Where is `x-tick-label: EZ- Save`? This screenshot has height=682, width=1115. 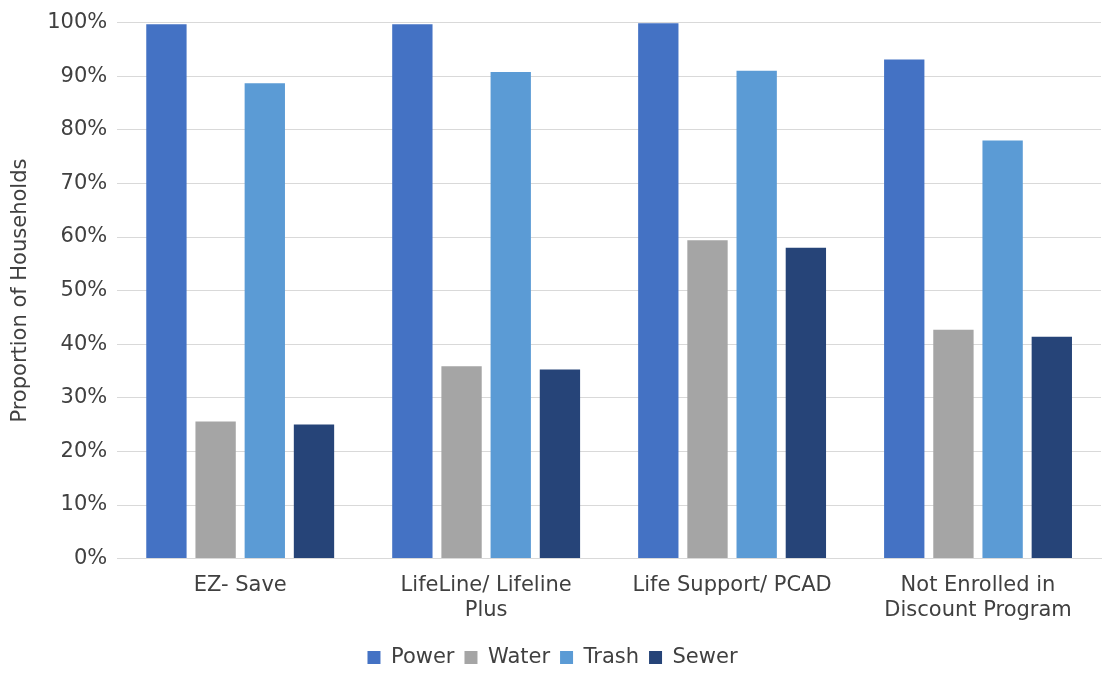 x-tick-label: EZ- Save is located at coordinates (240, 583).